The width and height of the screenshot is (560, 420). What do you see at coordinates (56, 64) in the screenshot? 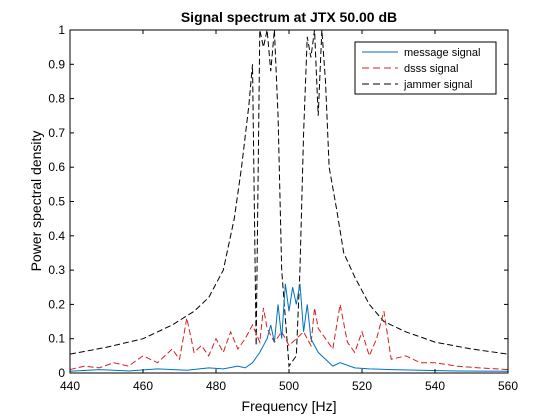
I see `y-tick-label: 0.9` at bounding box center [56, 64].